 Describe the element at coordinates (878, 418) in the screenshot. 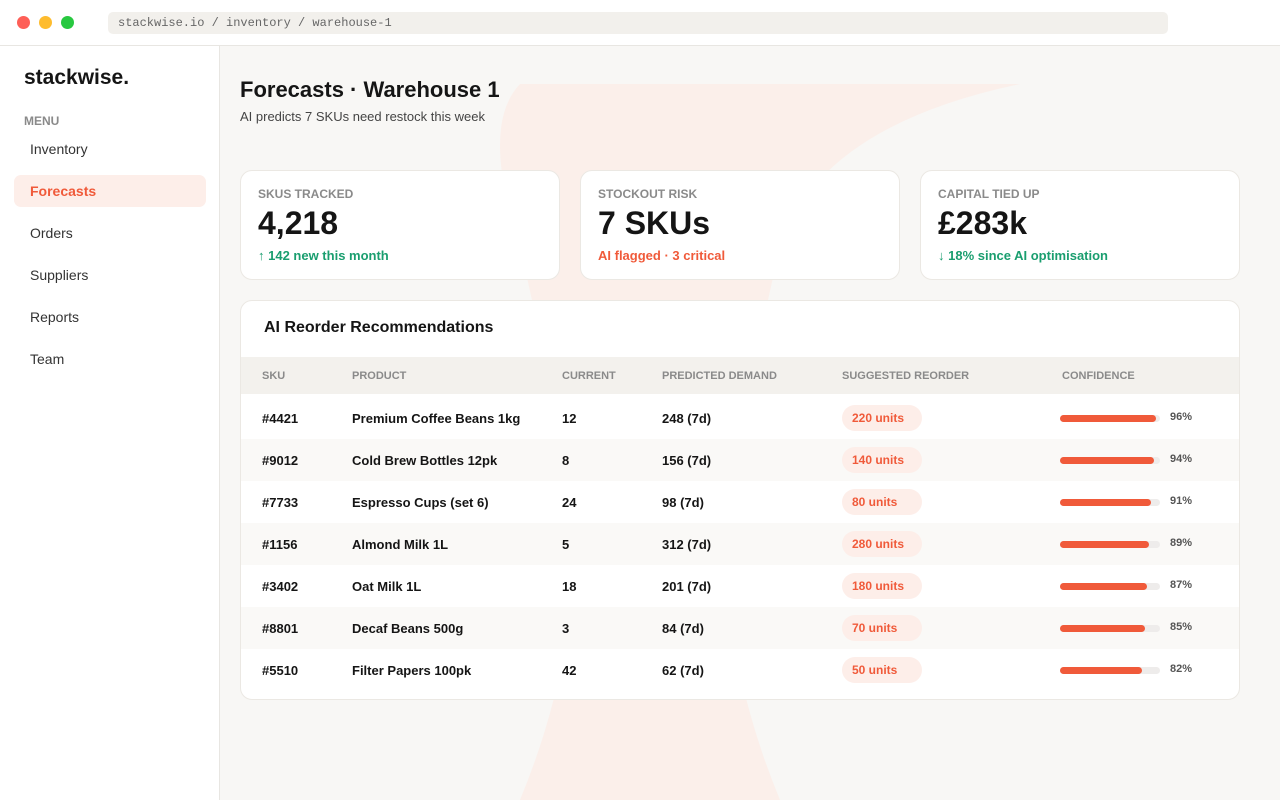

I see `reorder-amount: 220 units` at that location.